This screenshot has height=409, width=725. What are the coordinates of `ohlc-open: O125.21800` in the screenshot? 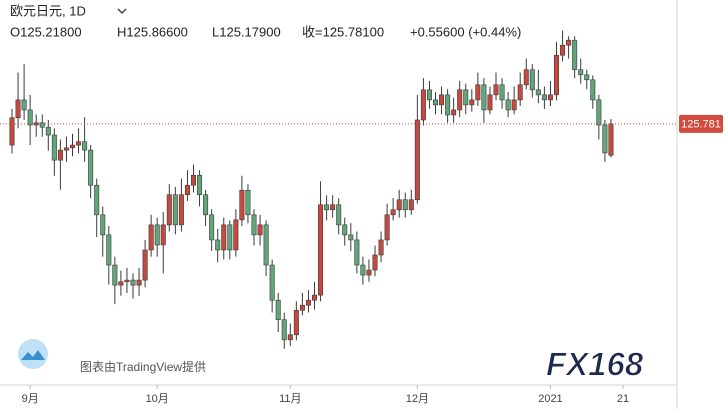 It's located at (46, 31).